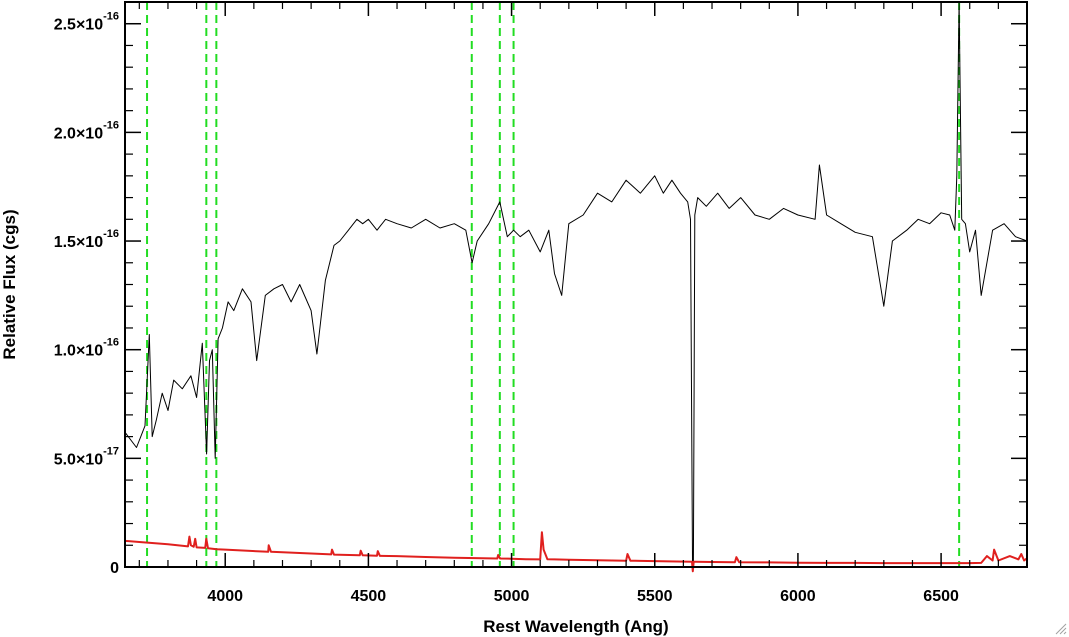  What do you see at coordinates (655, 596) in the screenshot?
I see `x-tick-label: 5500` at bounding box center [655, 596].